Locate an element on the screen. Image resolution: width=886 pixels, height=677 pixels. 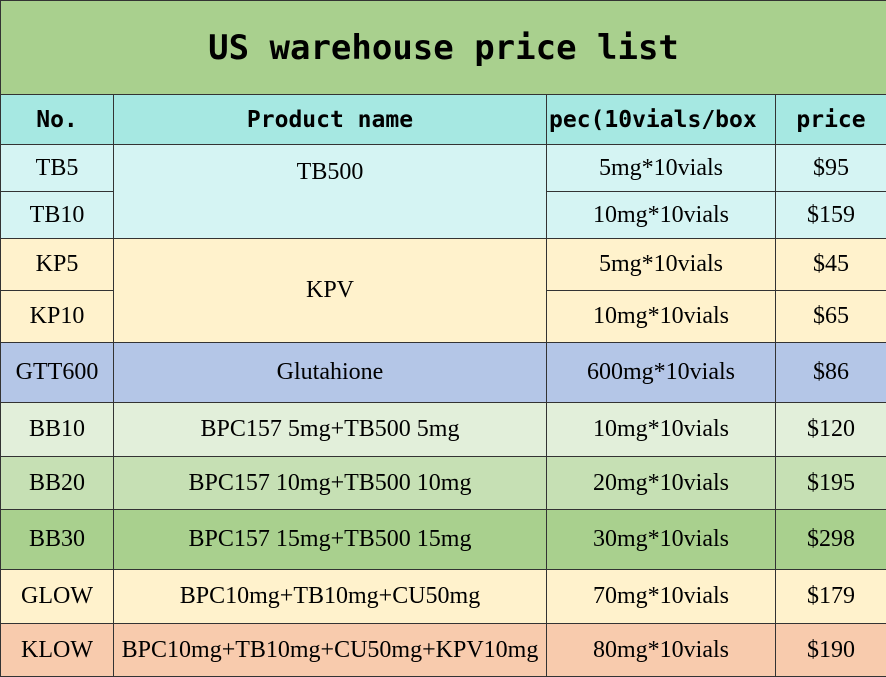
cell-no: BB30 is located at coordinates (57, 539).